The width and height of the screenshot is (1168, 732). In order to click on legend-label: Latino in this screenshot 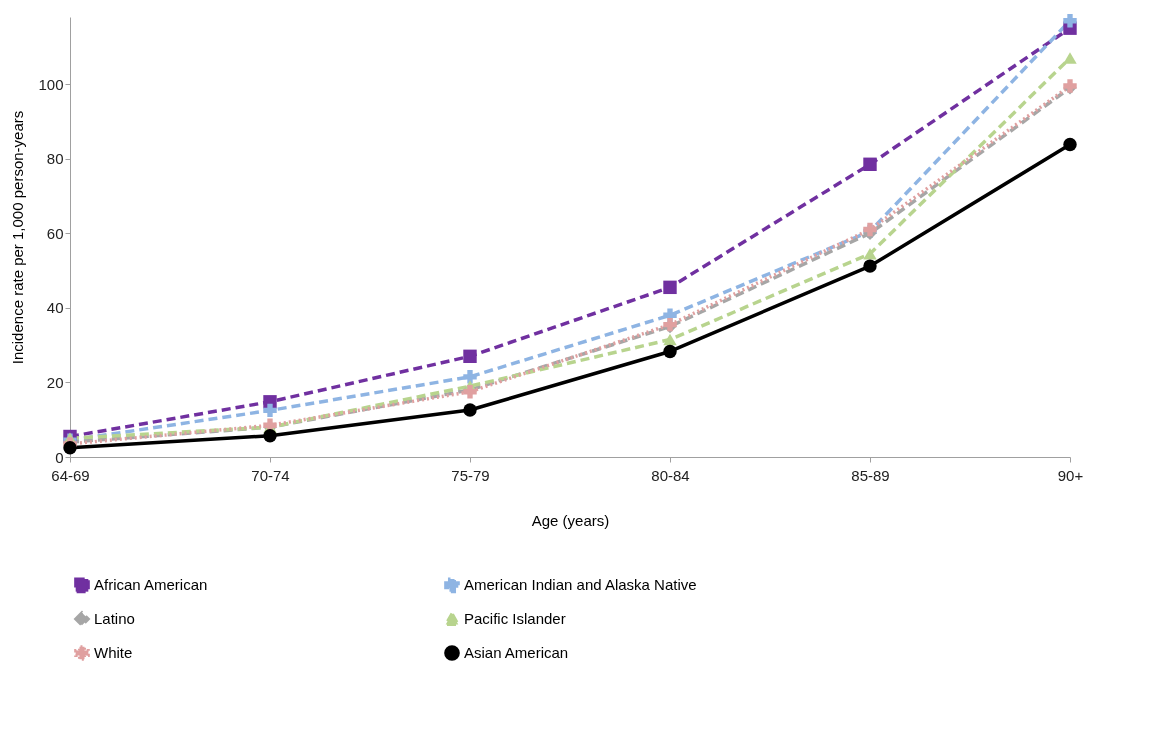, I will do `click(114, 618)`.